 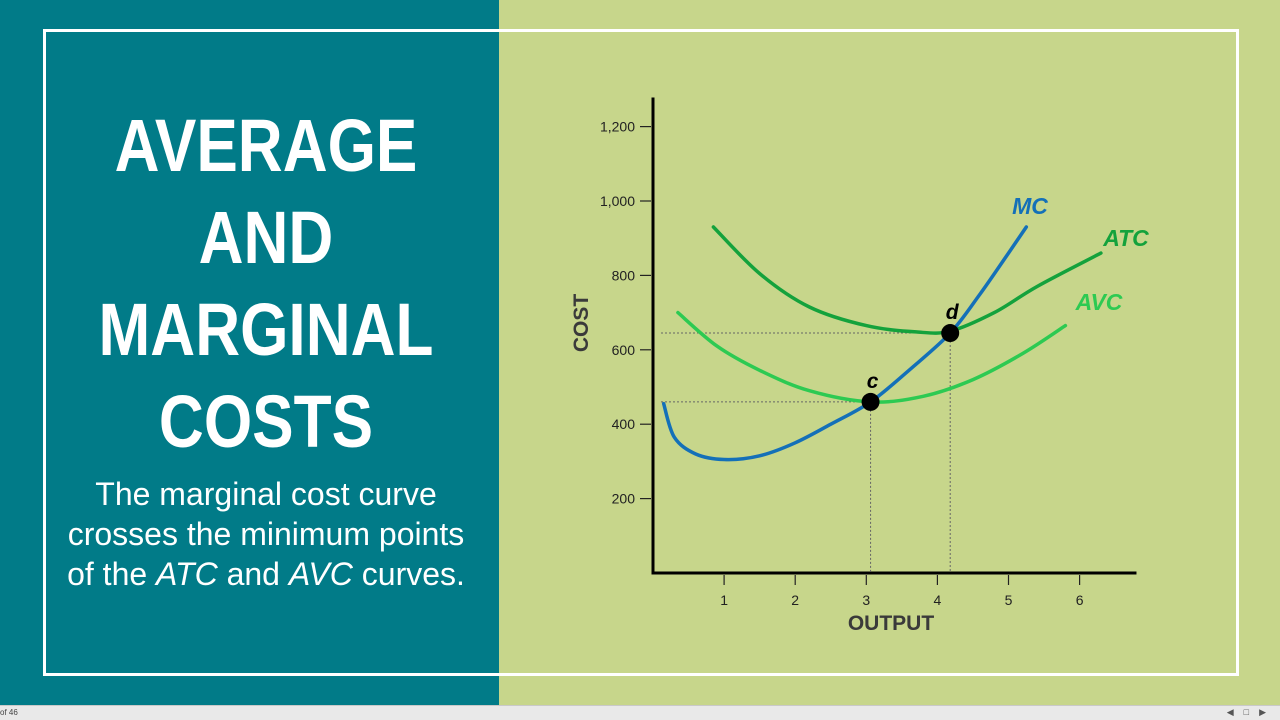 I want to click on y-tick-label: 200, so click(x=624, y=499).